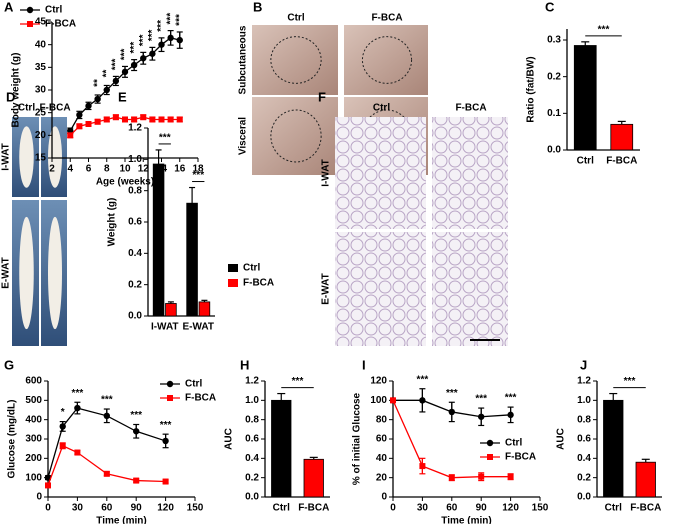 The height and width of the screenshot is (524, 674). What do you see at coordinates (198, 169) in the screenshot?
I see `x-tick-label: 18` at bounding box center [198, 169].